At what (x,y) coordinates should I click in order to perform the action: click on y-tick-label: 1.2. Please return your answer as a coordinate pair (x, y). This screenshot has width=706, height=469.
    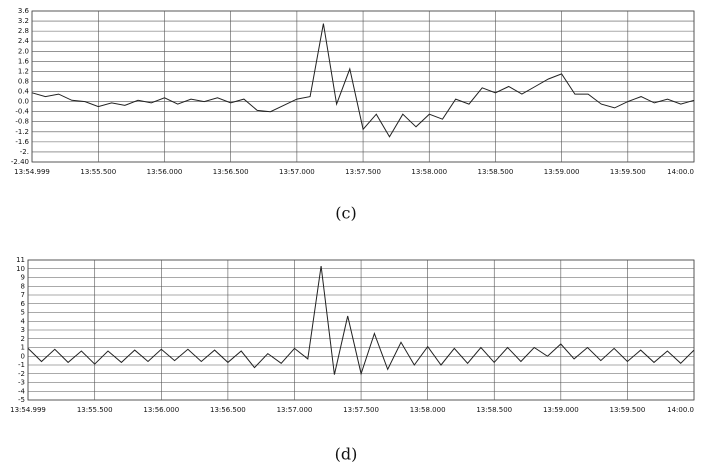
    Looking at the image, I should click on (23, 71).